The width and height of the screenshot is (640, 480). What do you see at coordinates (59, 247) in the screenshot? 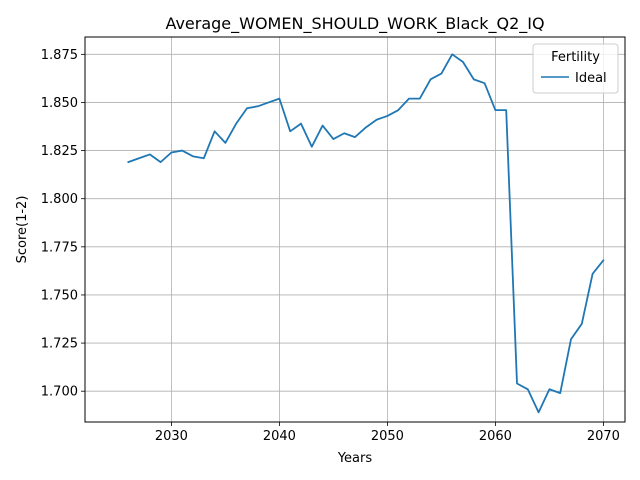
I see `y-tick-label: 1.775` at bounding box center [59, 247].